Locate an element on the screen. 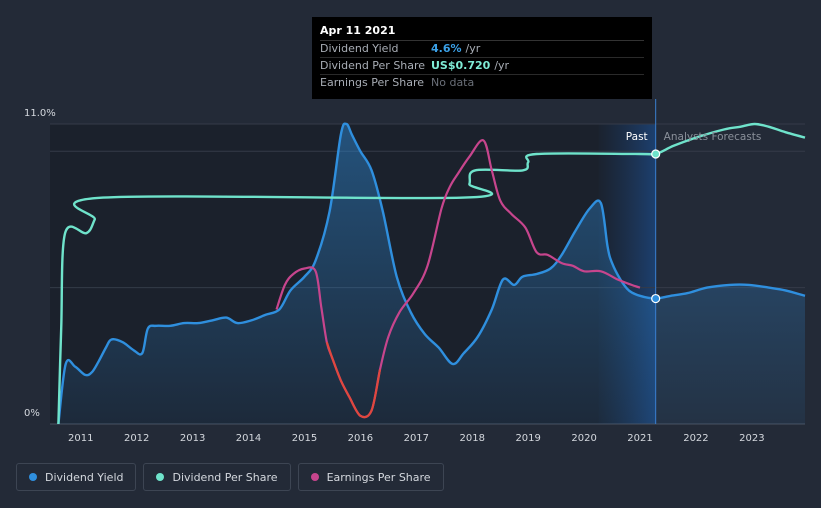  legend-label: Earnings Per Share is located at coordinates (378, 477).